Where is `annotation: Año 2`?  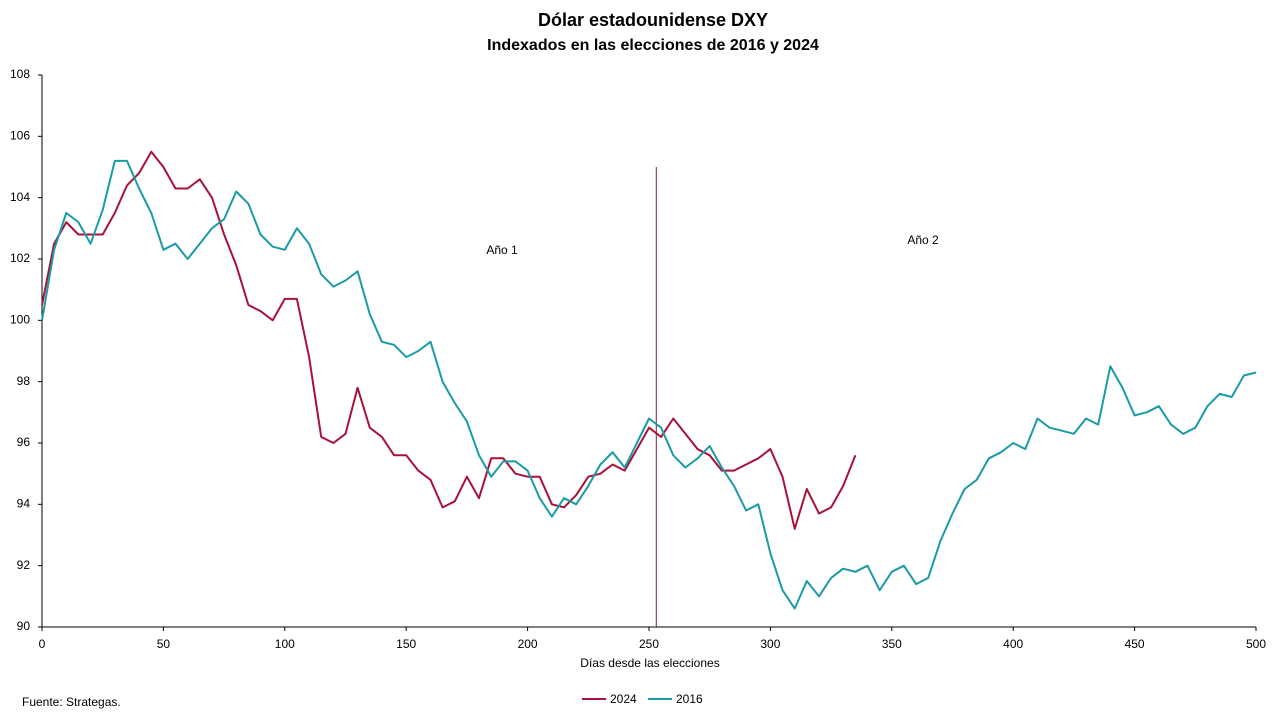 annotation: Año 2 is located at coordinates (923, 240).